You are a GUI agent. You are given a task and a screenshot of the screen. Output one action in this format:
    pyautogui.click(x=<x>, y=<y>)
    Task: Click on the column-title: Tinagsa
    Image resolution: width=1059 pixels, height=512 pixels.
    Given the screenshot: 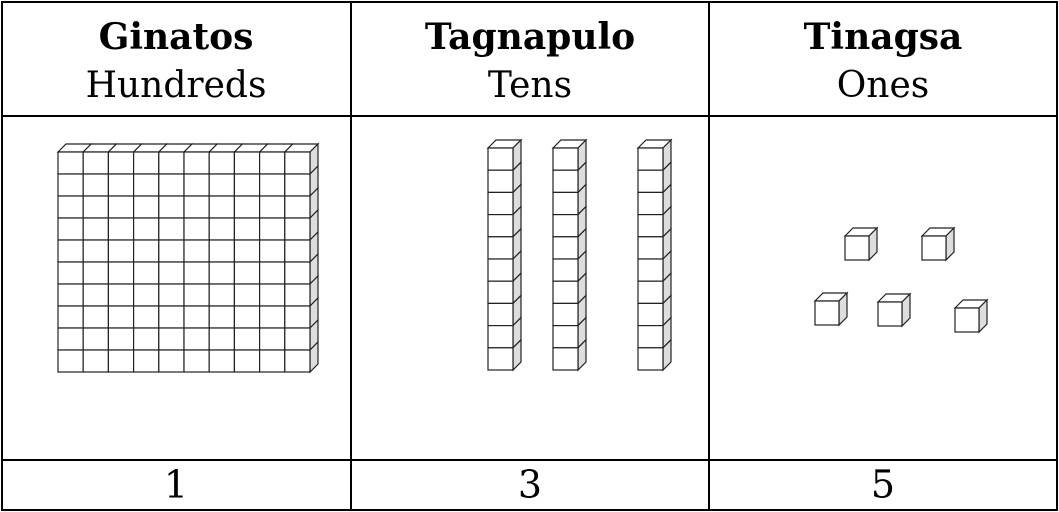 What is the action you would take?
    pyautogui.click(x=883, y=37)
    